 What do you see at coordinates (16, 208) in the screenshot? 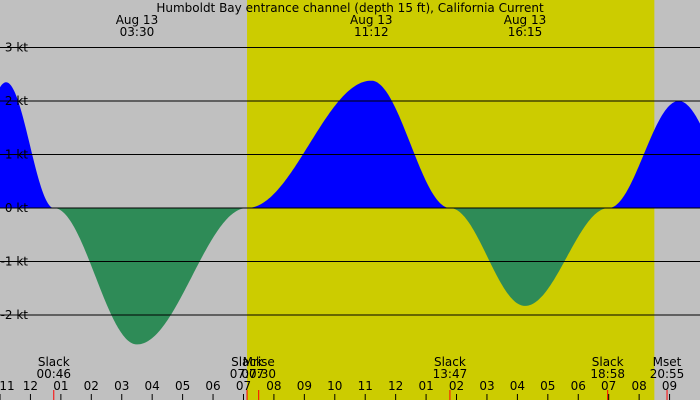
I see `y-tick-label: 0 kt` at bounding box center [16, 208].